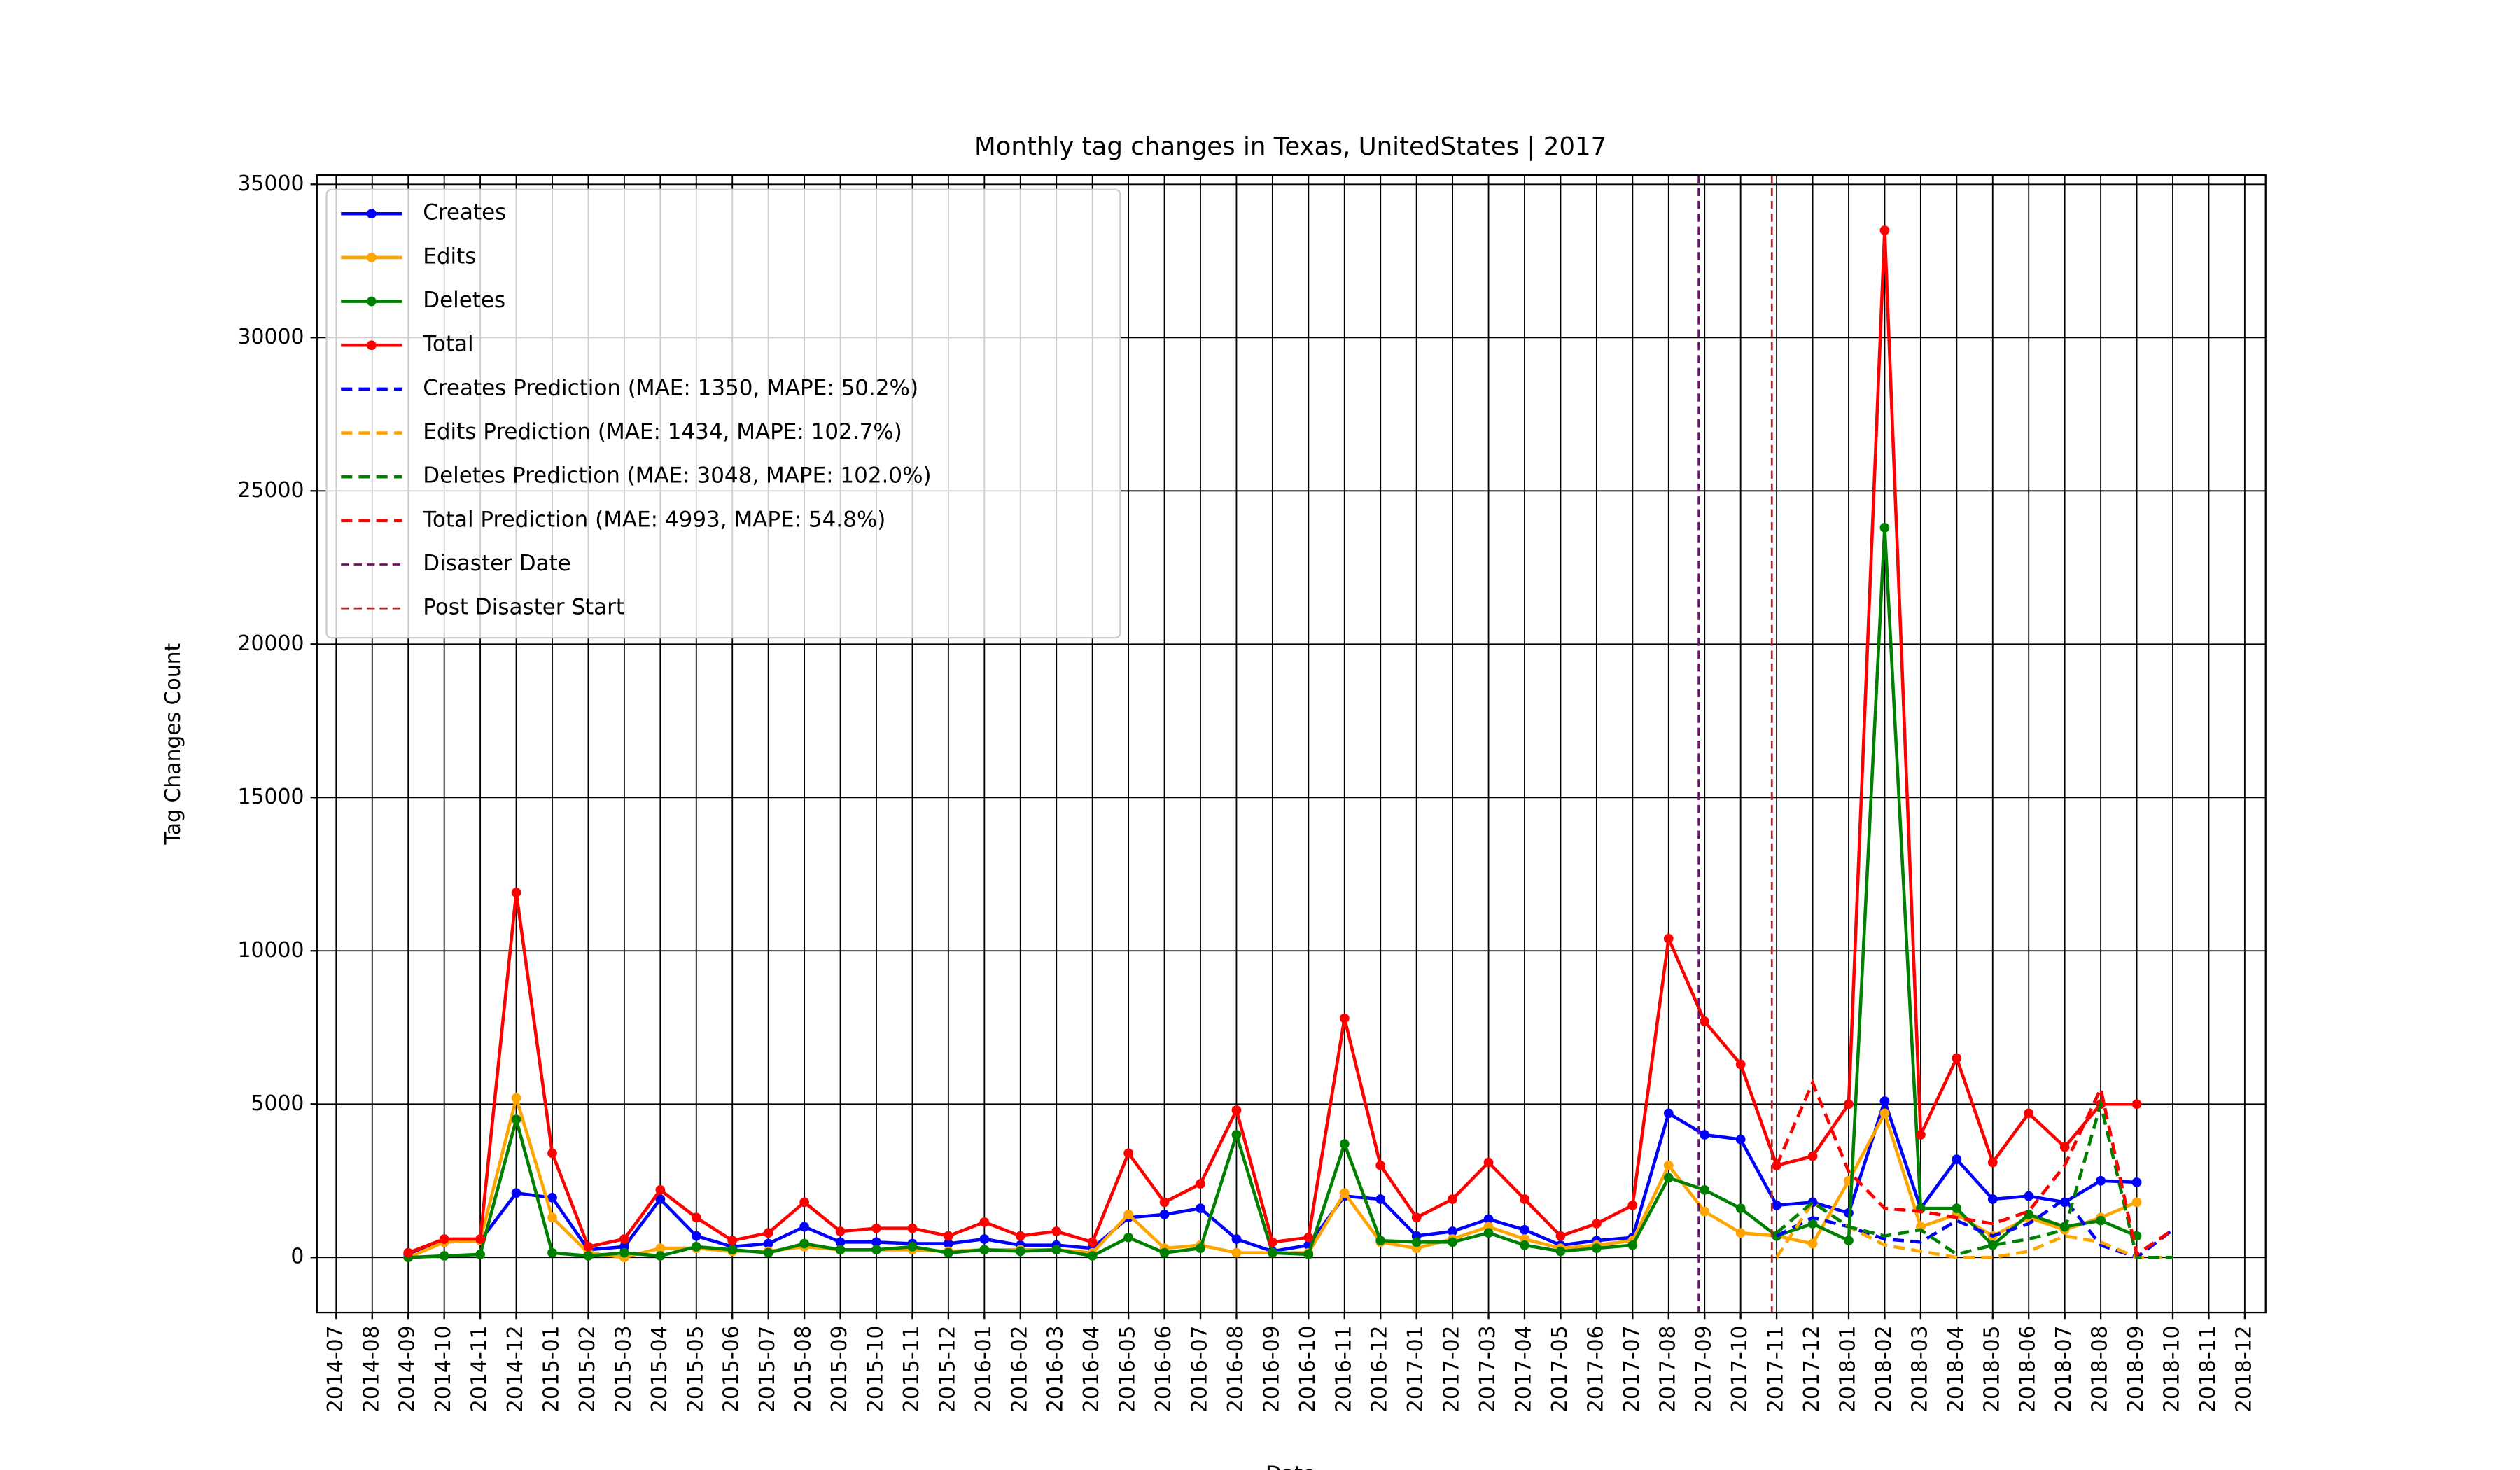  Describe the element at coordinates (1091, 1369) in the screenshot. I see `x-tick-label: 2016-04` at that location.